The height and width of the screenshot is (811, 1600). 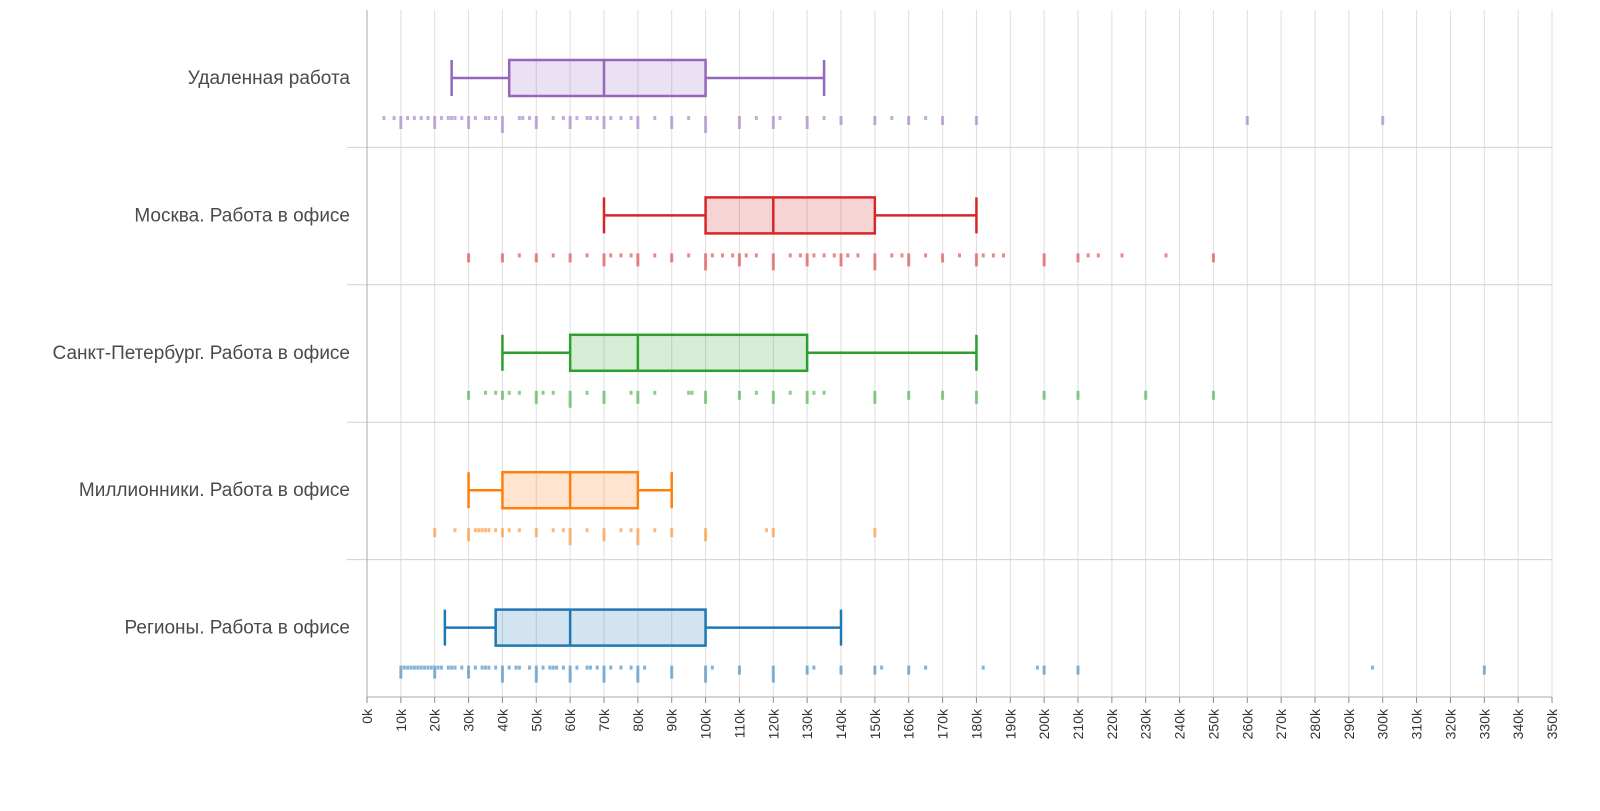 What do you see at coordinates (242, 215) in the screenshot?
I see `category-label: Москва. Работа в офисе` at bounding box center [242, 215].